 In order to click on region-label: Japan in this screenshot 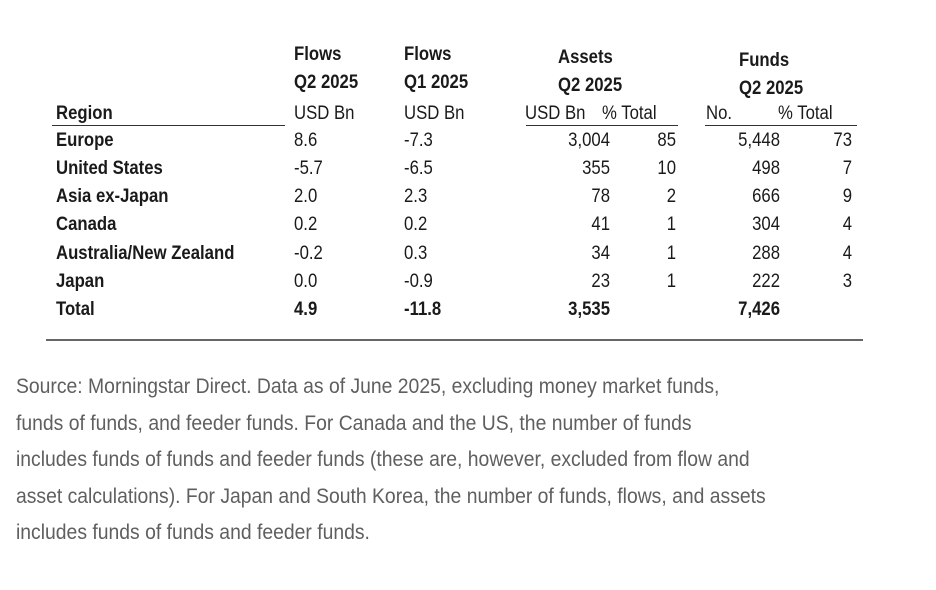, I will do `click(80, 281)`.